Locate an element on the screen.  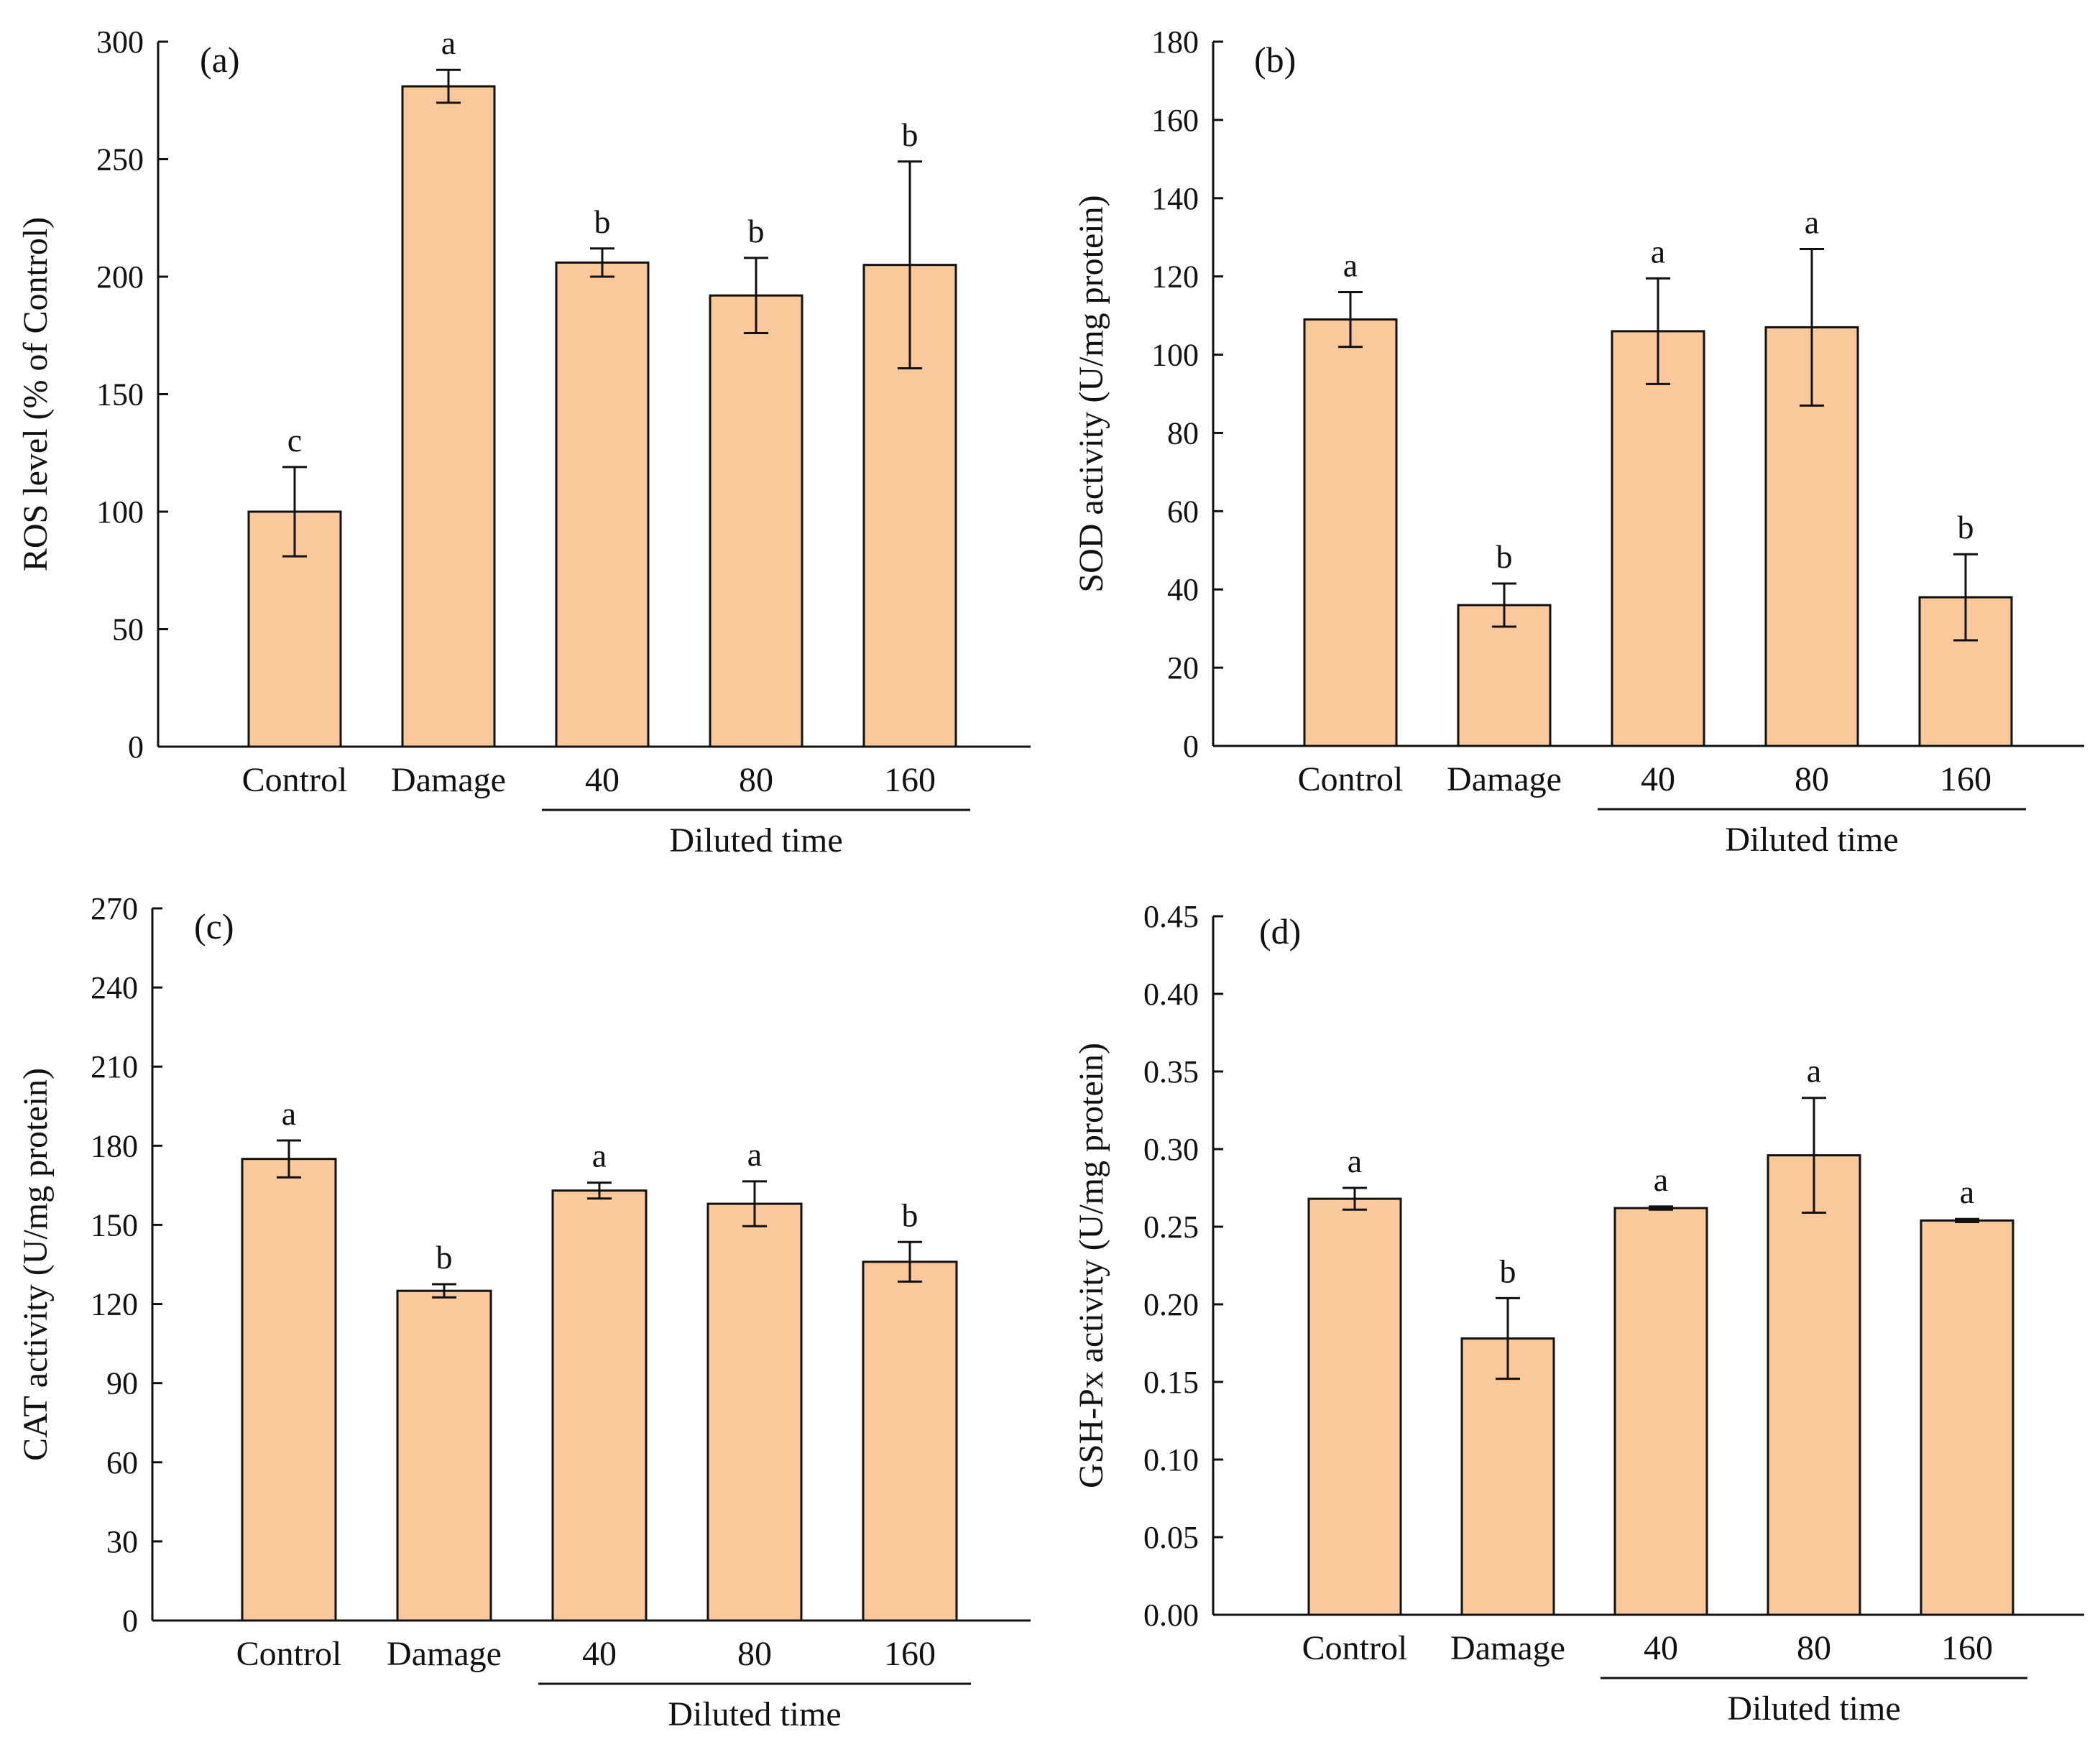
y-axis-title: GSH-Px activity (U/mg protein) is located at coordinates (1091, 1265).